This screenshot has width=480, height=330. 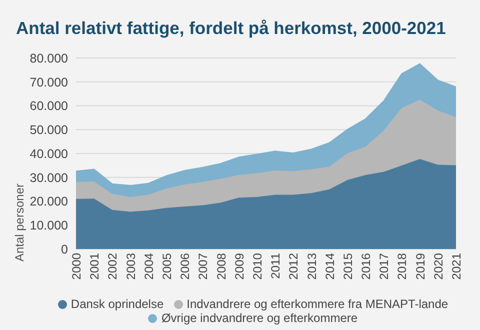 What do you see at coordinates (49, 58) in the screenshot?
I see `y-tick-label: 80.000` at bounding box center [49, 58].